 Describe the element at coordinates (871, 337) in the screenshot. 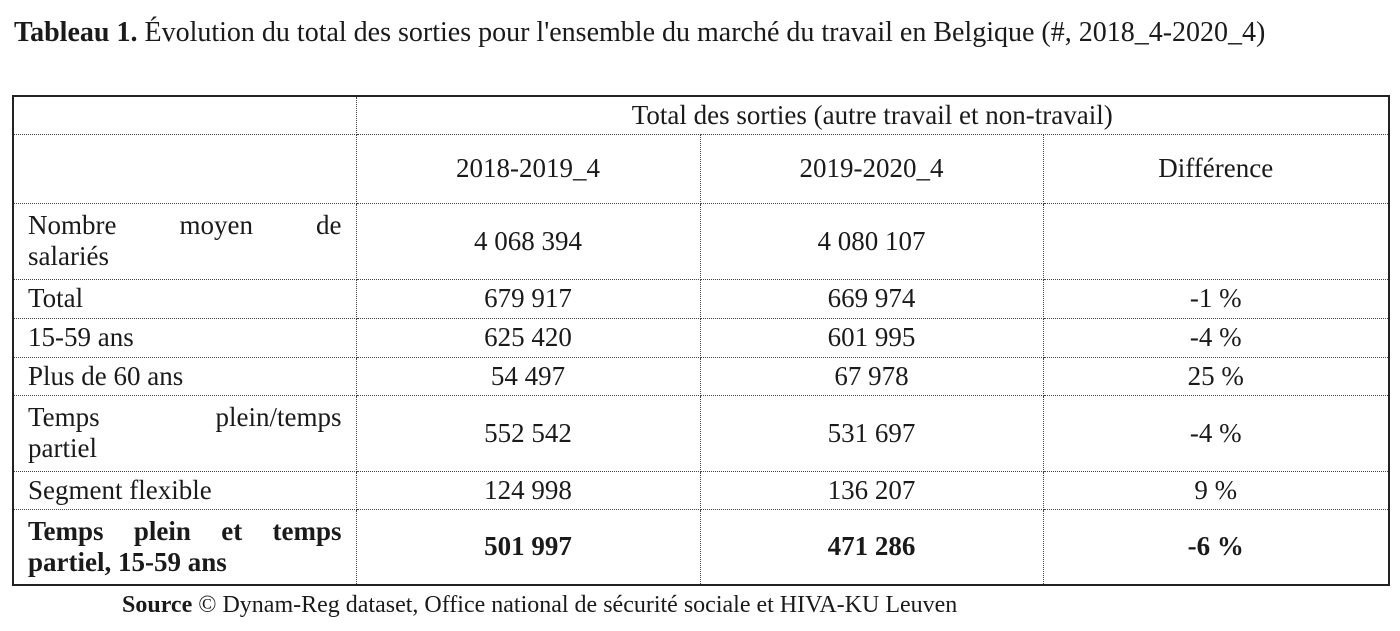

I see `cell-value: 601 995` at that location.